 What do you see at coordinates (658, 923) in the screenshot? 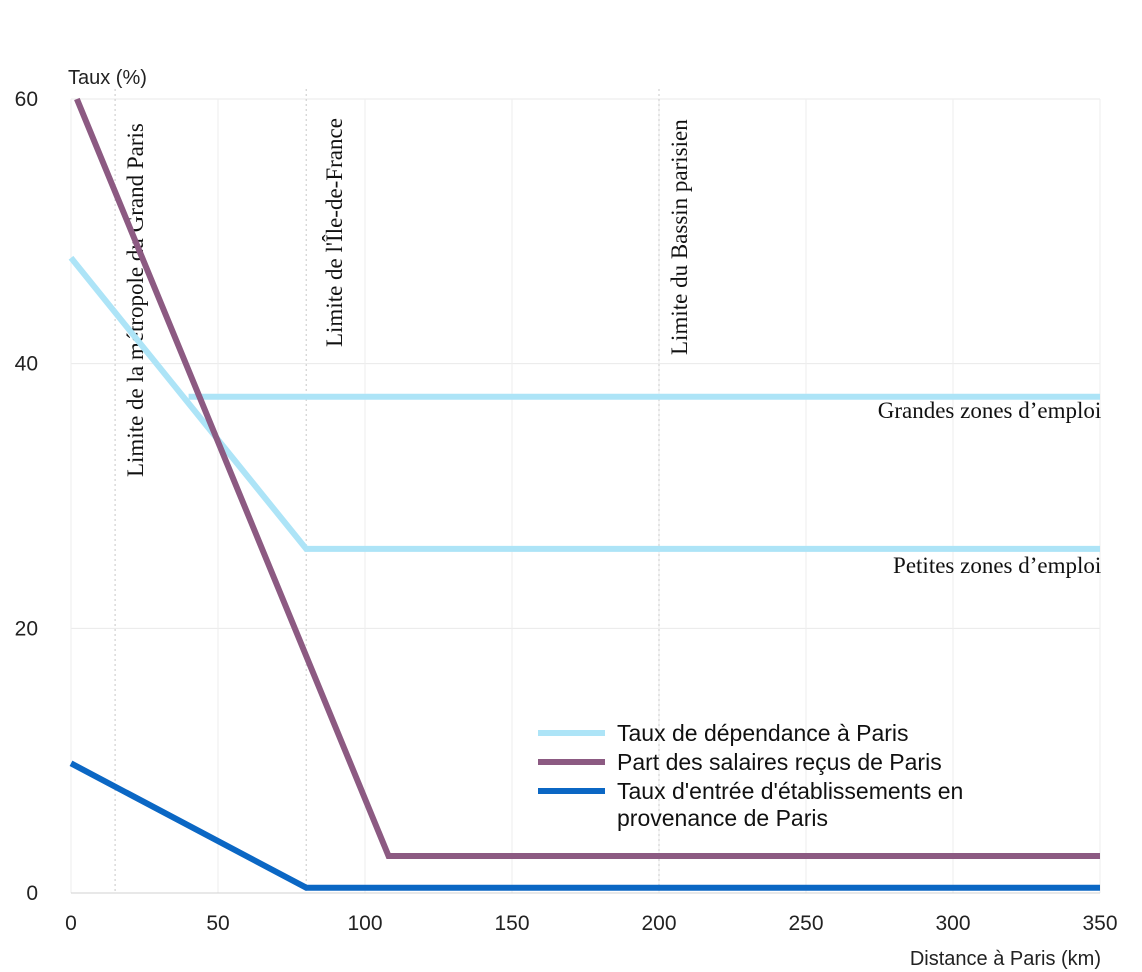
I see `x-tick-label: 200` at bounding box center [658, 923].